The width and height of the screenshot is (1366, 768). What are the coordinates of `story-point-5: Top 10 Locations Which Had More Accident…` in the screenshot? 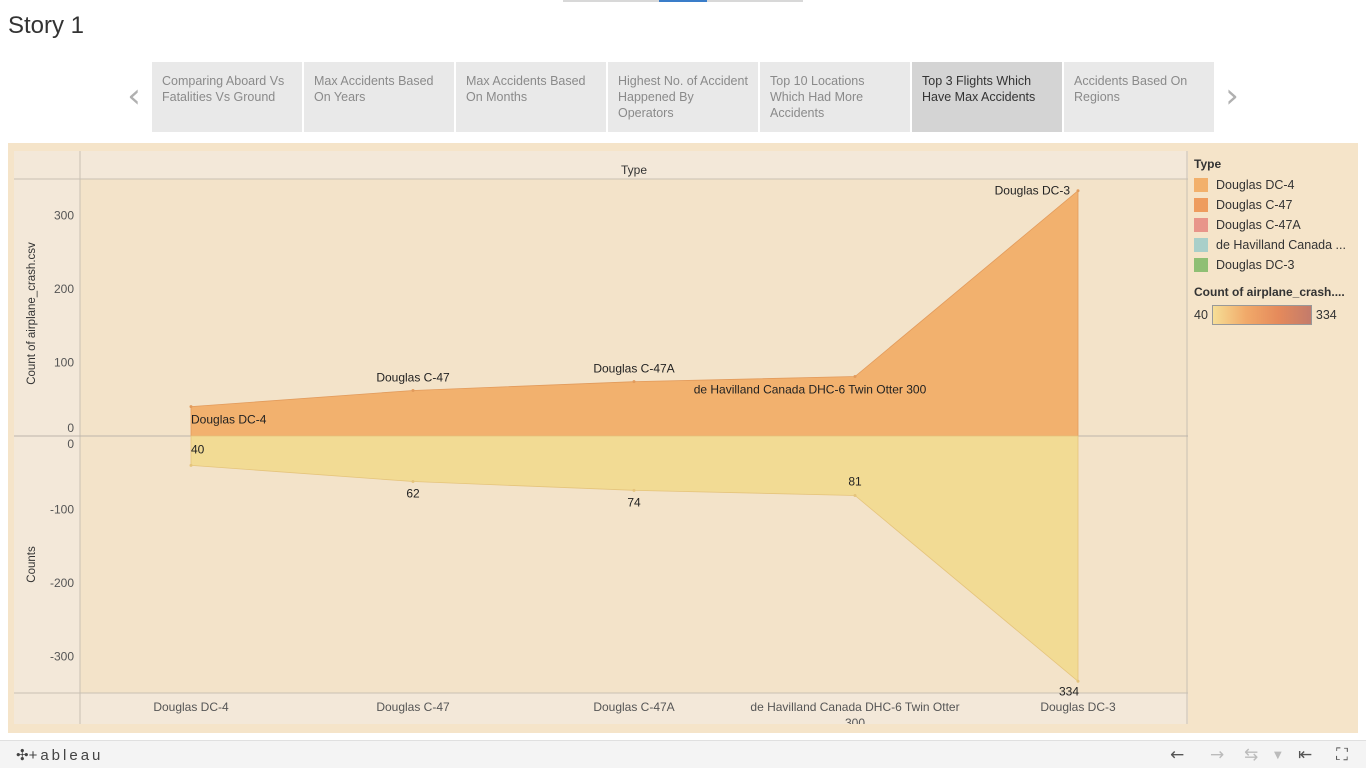 It's located at (835, 97).